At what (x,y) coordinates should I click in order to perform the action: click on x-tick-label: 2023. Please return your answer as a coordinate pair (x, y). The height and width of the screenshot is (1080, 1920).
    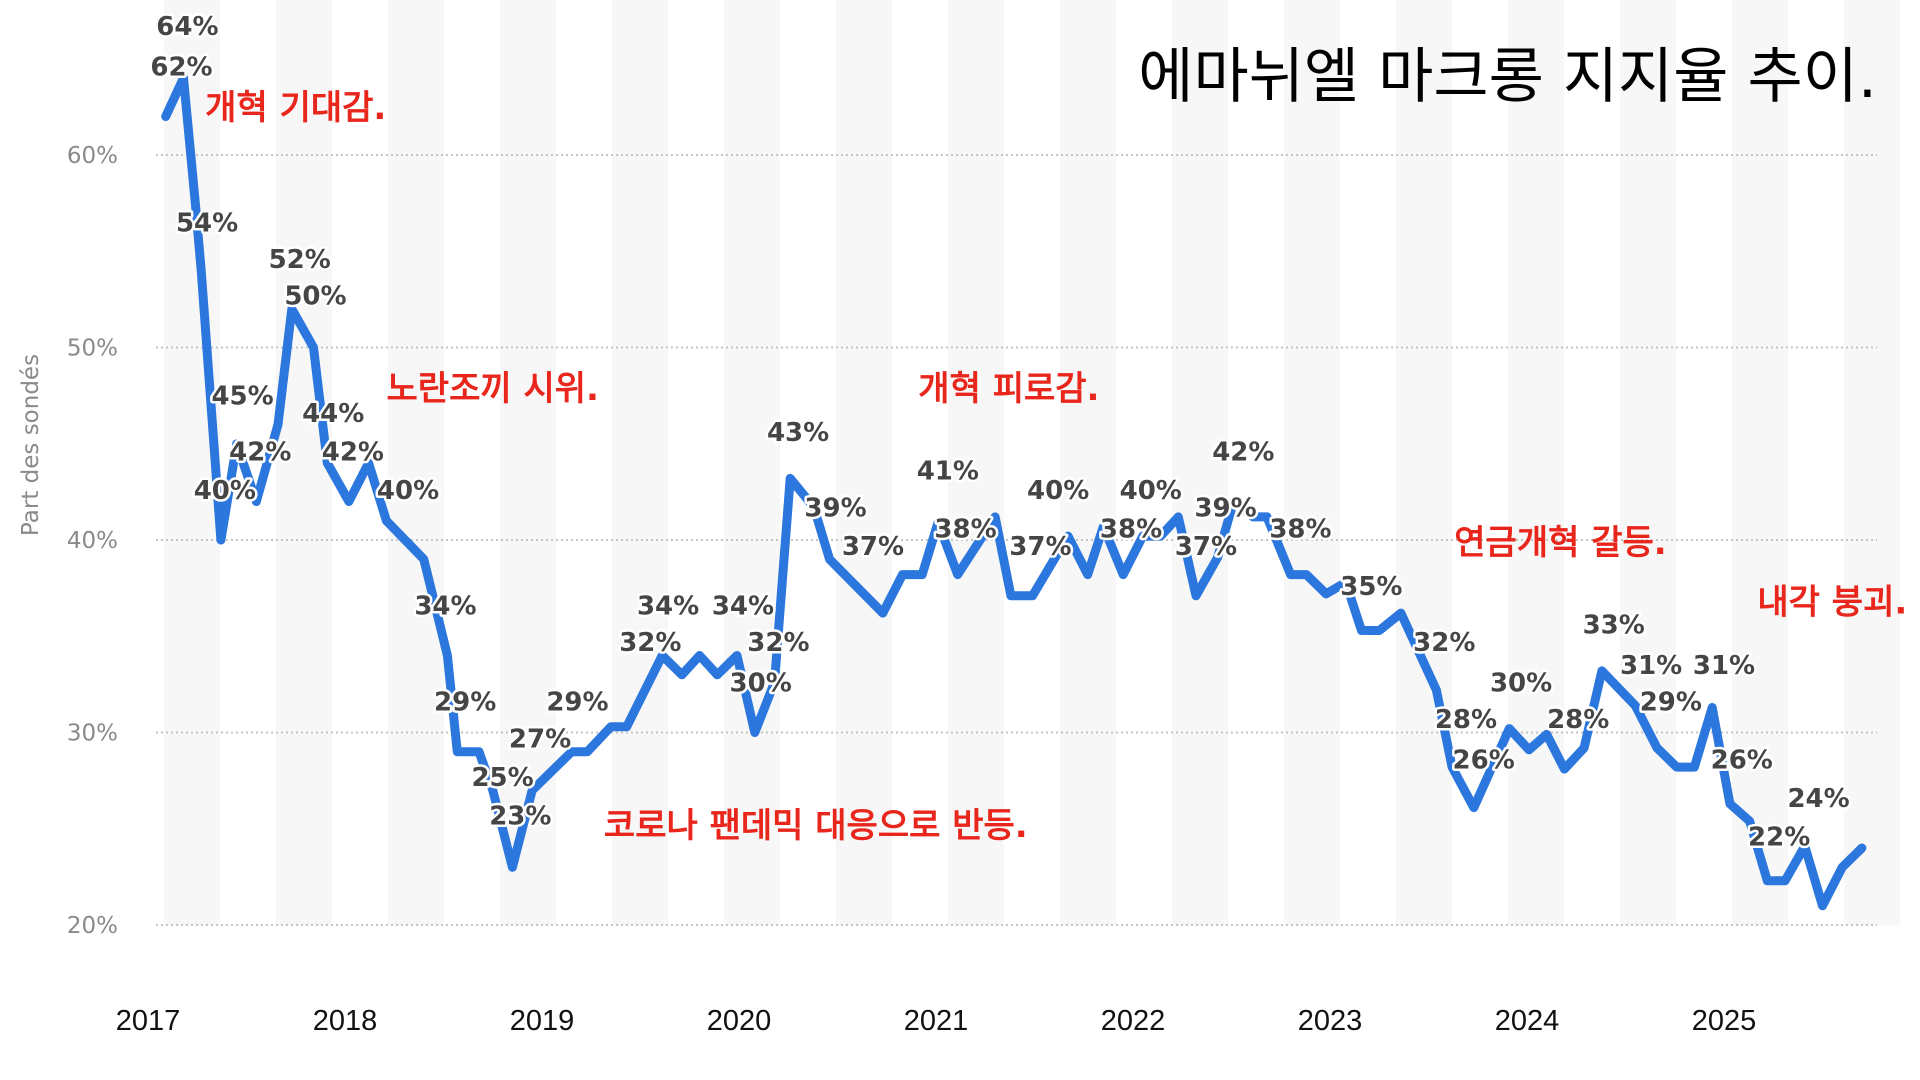
    Looking at the image, I should click on (1330, 1021).